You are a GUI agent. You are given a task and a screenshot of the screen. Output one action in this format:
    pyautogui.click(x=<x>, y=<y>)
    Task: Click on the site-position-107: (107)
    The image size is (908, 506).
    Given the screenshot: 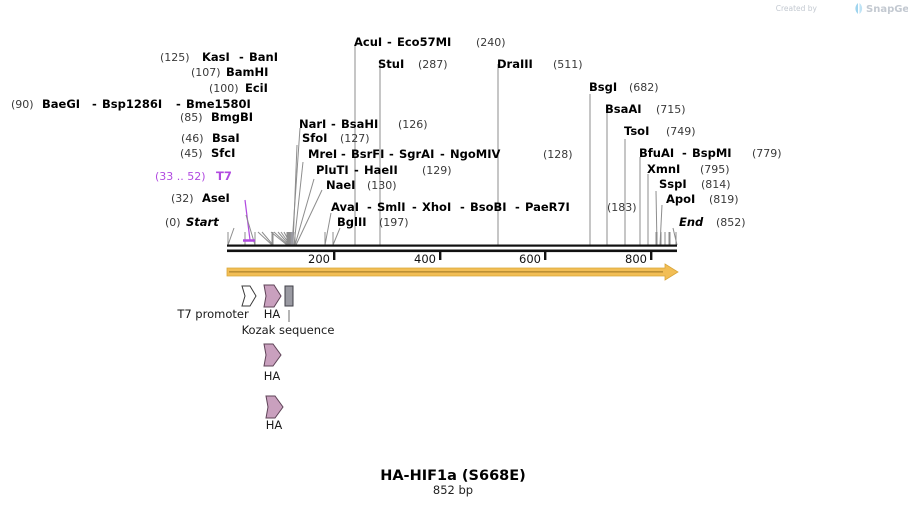 What is the action you would take?
    pyautogui.click(x=206, y=72)
    